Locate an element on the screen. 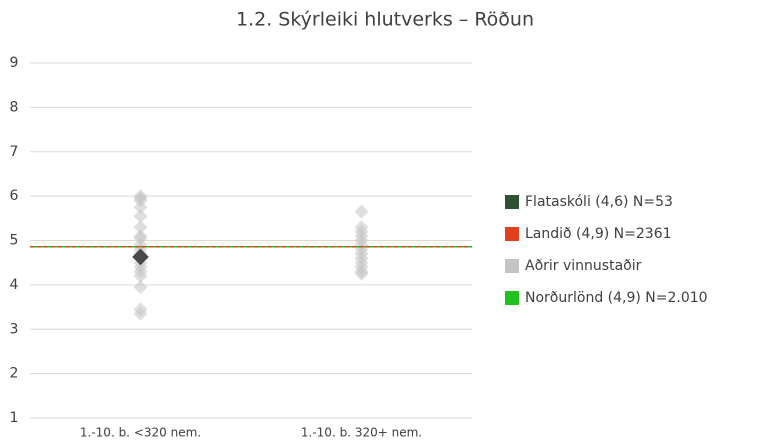 The image size is (763, 443). y-tick-label: 2 is located at coordinates (14, 374).